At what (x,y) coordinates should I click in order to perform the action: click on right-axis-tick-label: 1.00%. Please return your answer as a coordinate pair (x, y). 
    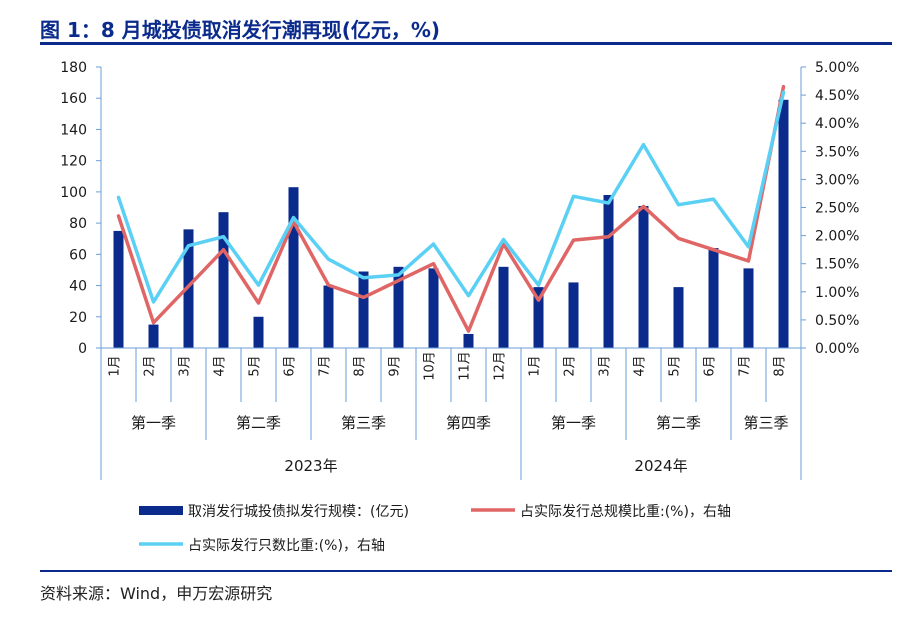
    Looking at the image, I should click on (837, 293).